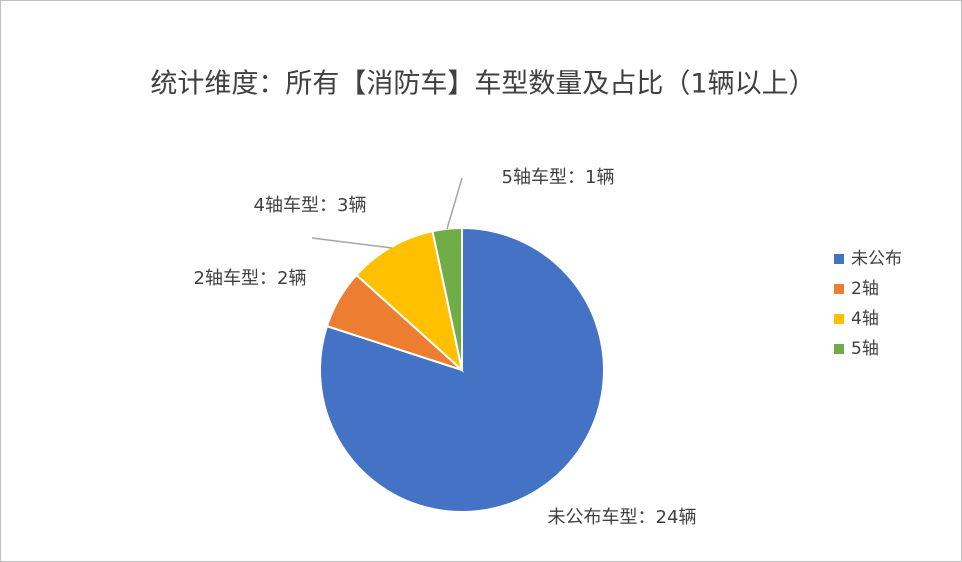 This screenshot has width=962, height=562. Describe the element at coordinates (250, 278) in the screenshot. I see `data-label: 2轴车型：2辆` at that location.